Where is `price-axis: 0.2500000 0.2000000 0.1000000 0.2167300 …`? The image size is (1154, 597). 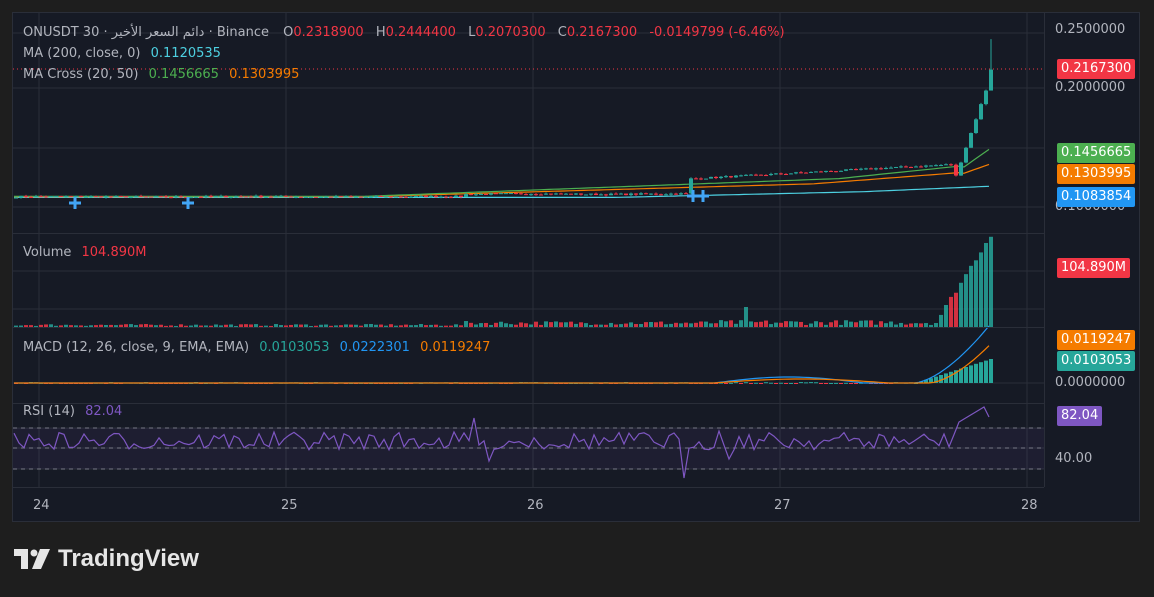 price-axis: 0.2500000 0.2000000 0.1000000 0.2167300 … is located at coordinates (1091, 250).